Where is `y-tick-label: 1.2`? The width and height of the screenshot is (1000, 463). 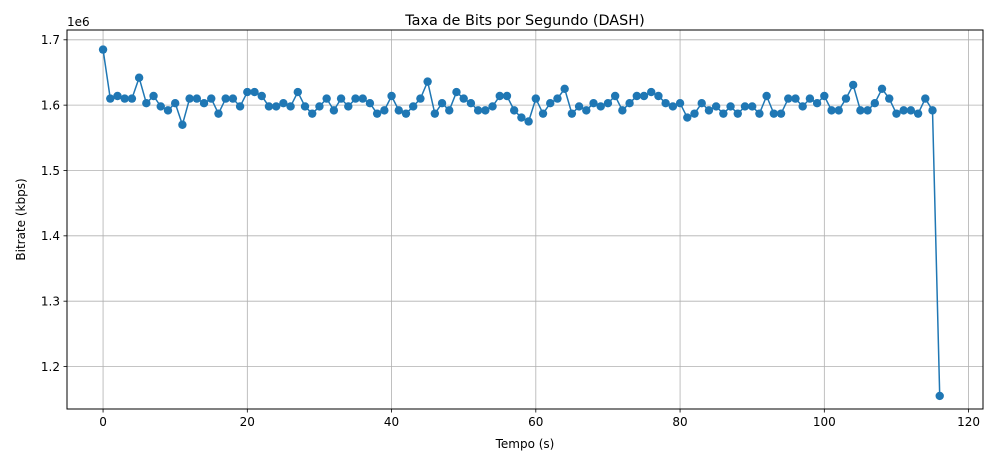
y-tick-label: 1.2 is located at coordinates (50, 367).